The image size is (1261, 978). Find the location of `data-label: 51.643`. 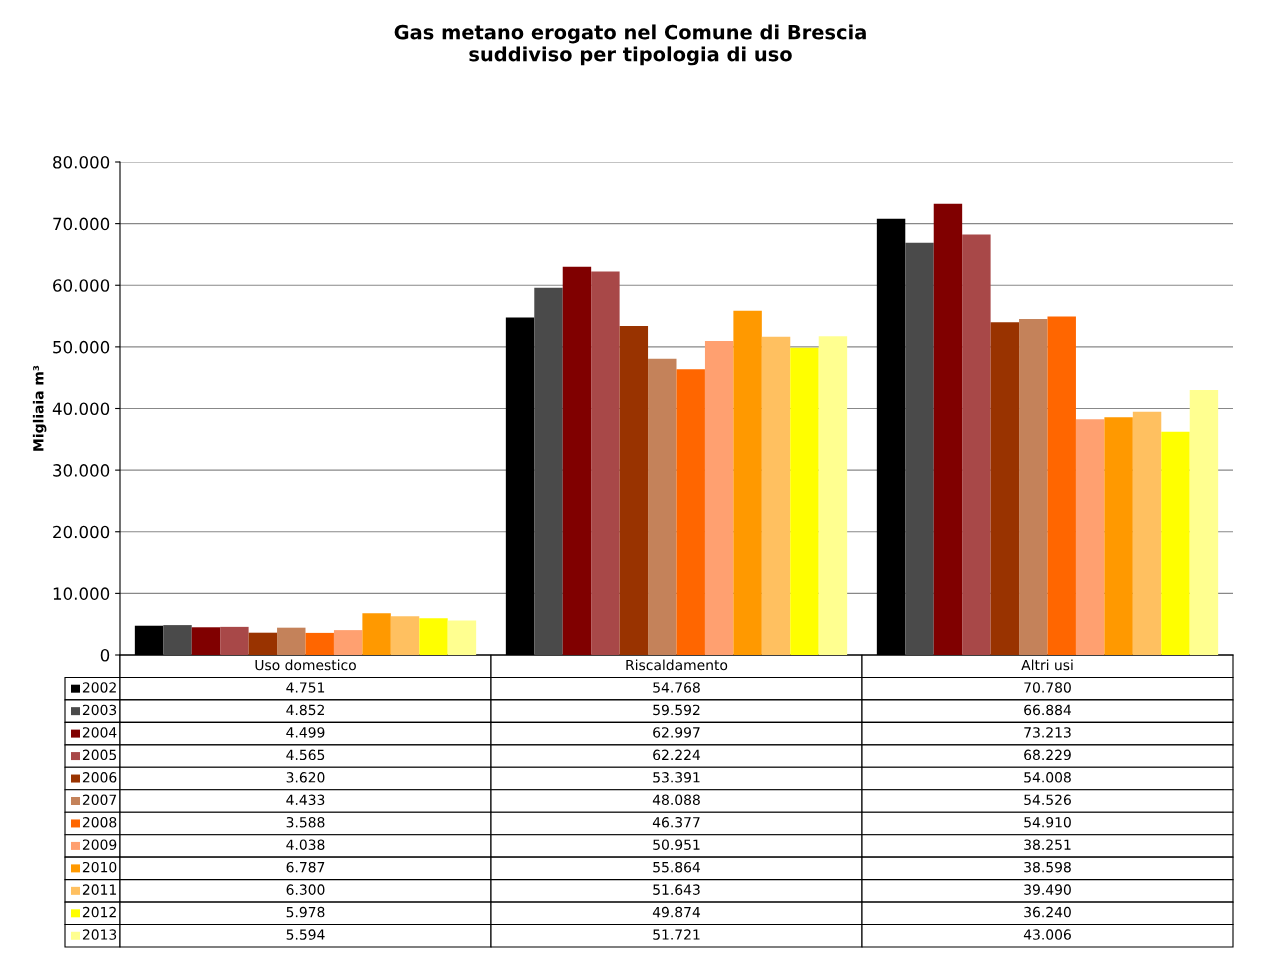

data-label: 51.643 is located at coordinates (676, 889).